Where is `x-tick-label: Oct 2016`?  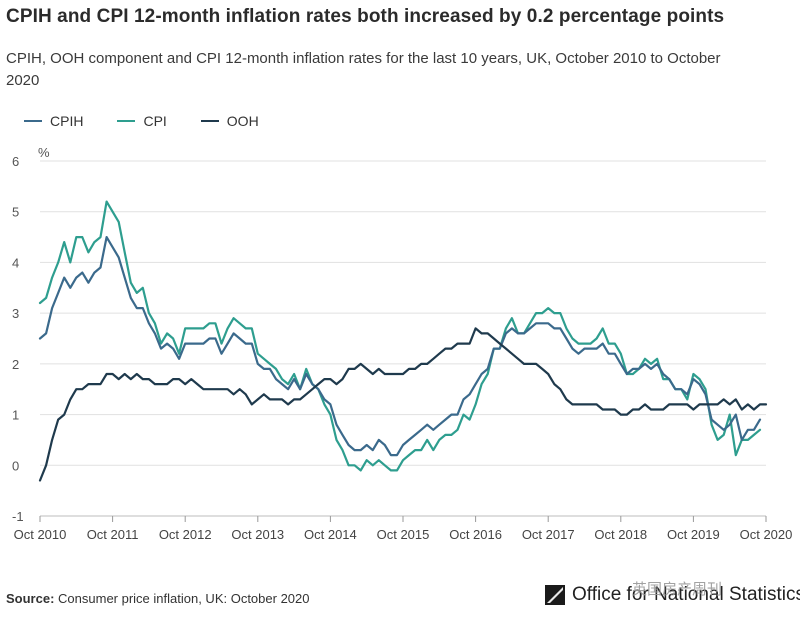
x-tick-label: Oct 2016 is located at coordinates (475, 534).